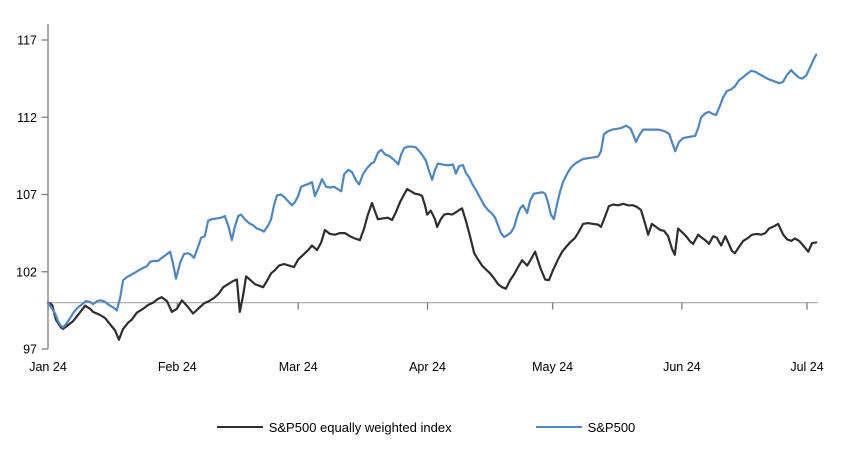 The width and height of the screenshot is (852, 453). What do you see at coordinates (360, 427) in the screenshot?
I see `legend-label: S&P500 equally weighted index` at bounding box center [360, 427].